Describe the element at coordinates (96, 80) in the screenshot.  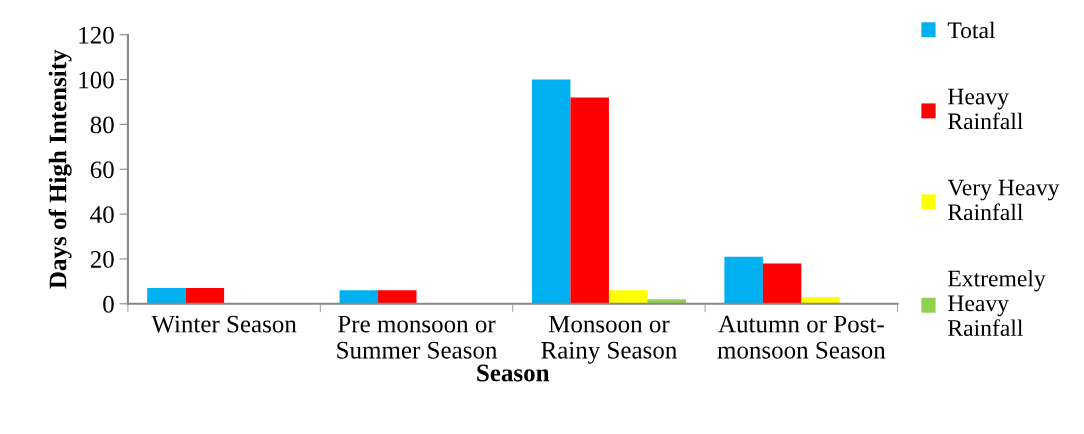
I see `y-tick-label: 100` at that location.